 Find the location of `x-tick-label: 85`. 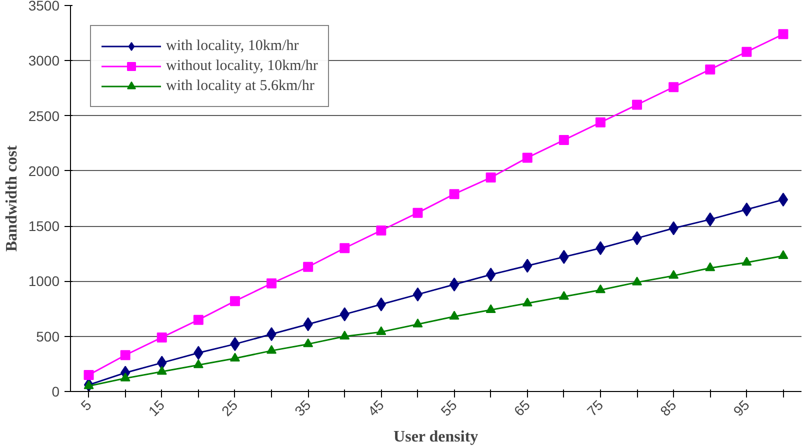

x-tick-label: 85 is located at coordinates (668, 408).